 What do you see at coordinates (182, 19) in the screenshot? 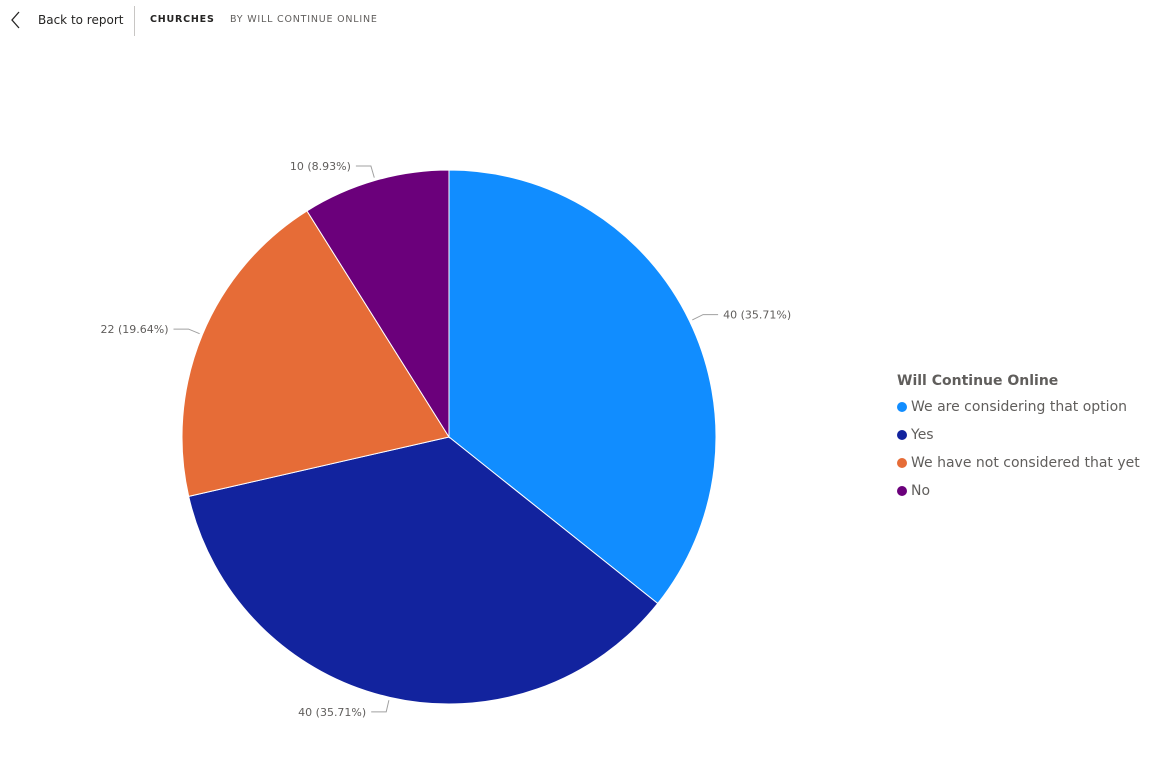
I see `breadcrumb-primary: CHURCHES` at bounding box center [182, 19].